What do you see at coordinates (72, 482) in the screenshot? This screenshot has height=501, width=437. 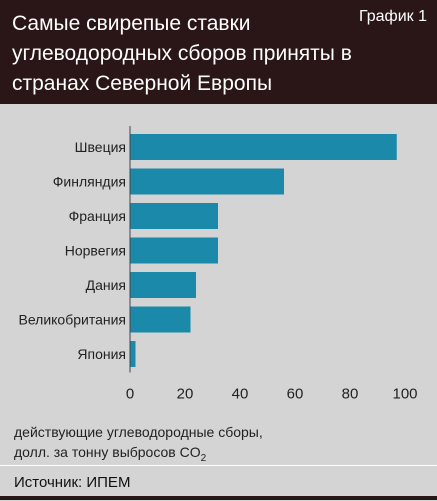 I see `source-note: Источник: ИПЕМ` at bounding box center [72, 482].